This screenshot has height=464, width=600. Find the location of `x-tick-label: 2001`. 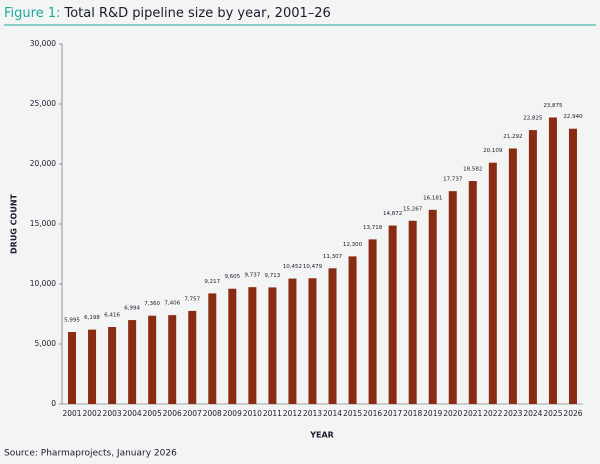

x-tick-label: 2001 is located at coordinates (71, 413).